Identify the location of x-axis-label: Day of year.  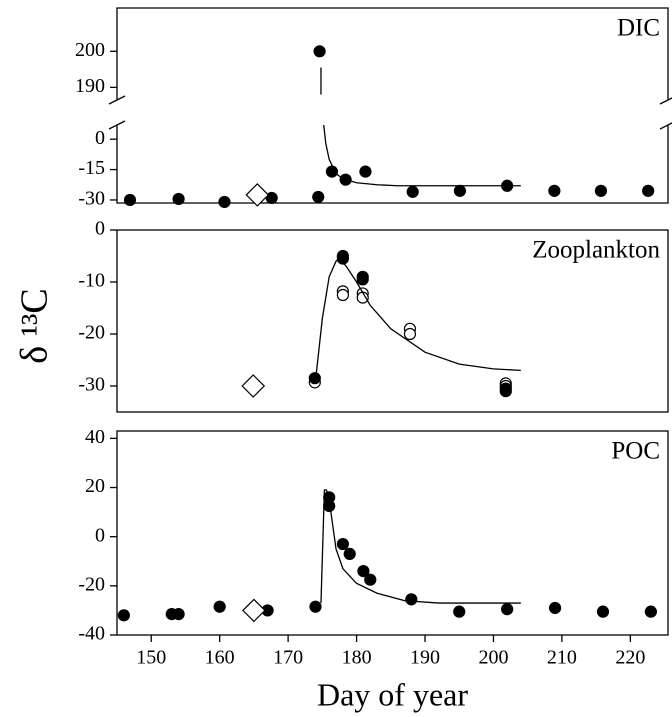
(392, 694).